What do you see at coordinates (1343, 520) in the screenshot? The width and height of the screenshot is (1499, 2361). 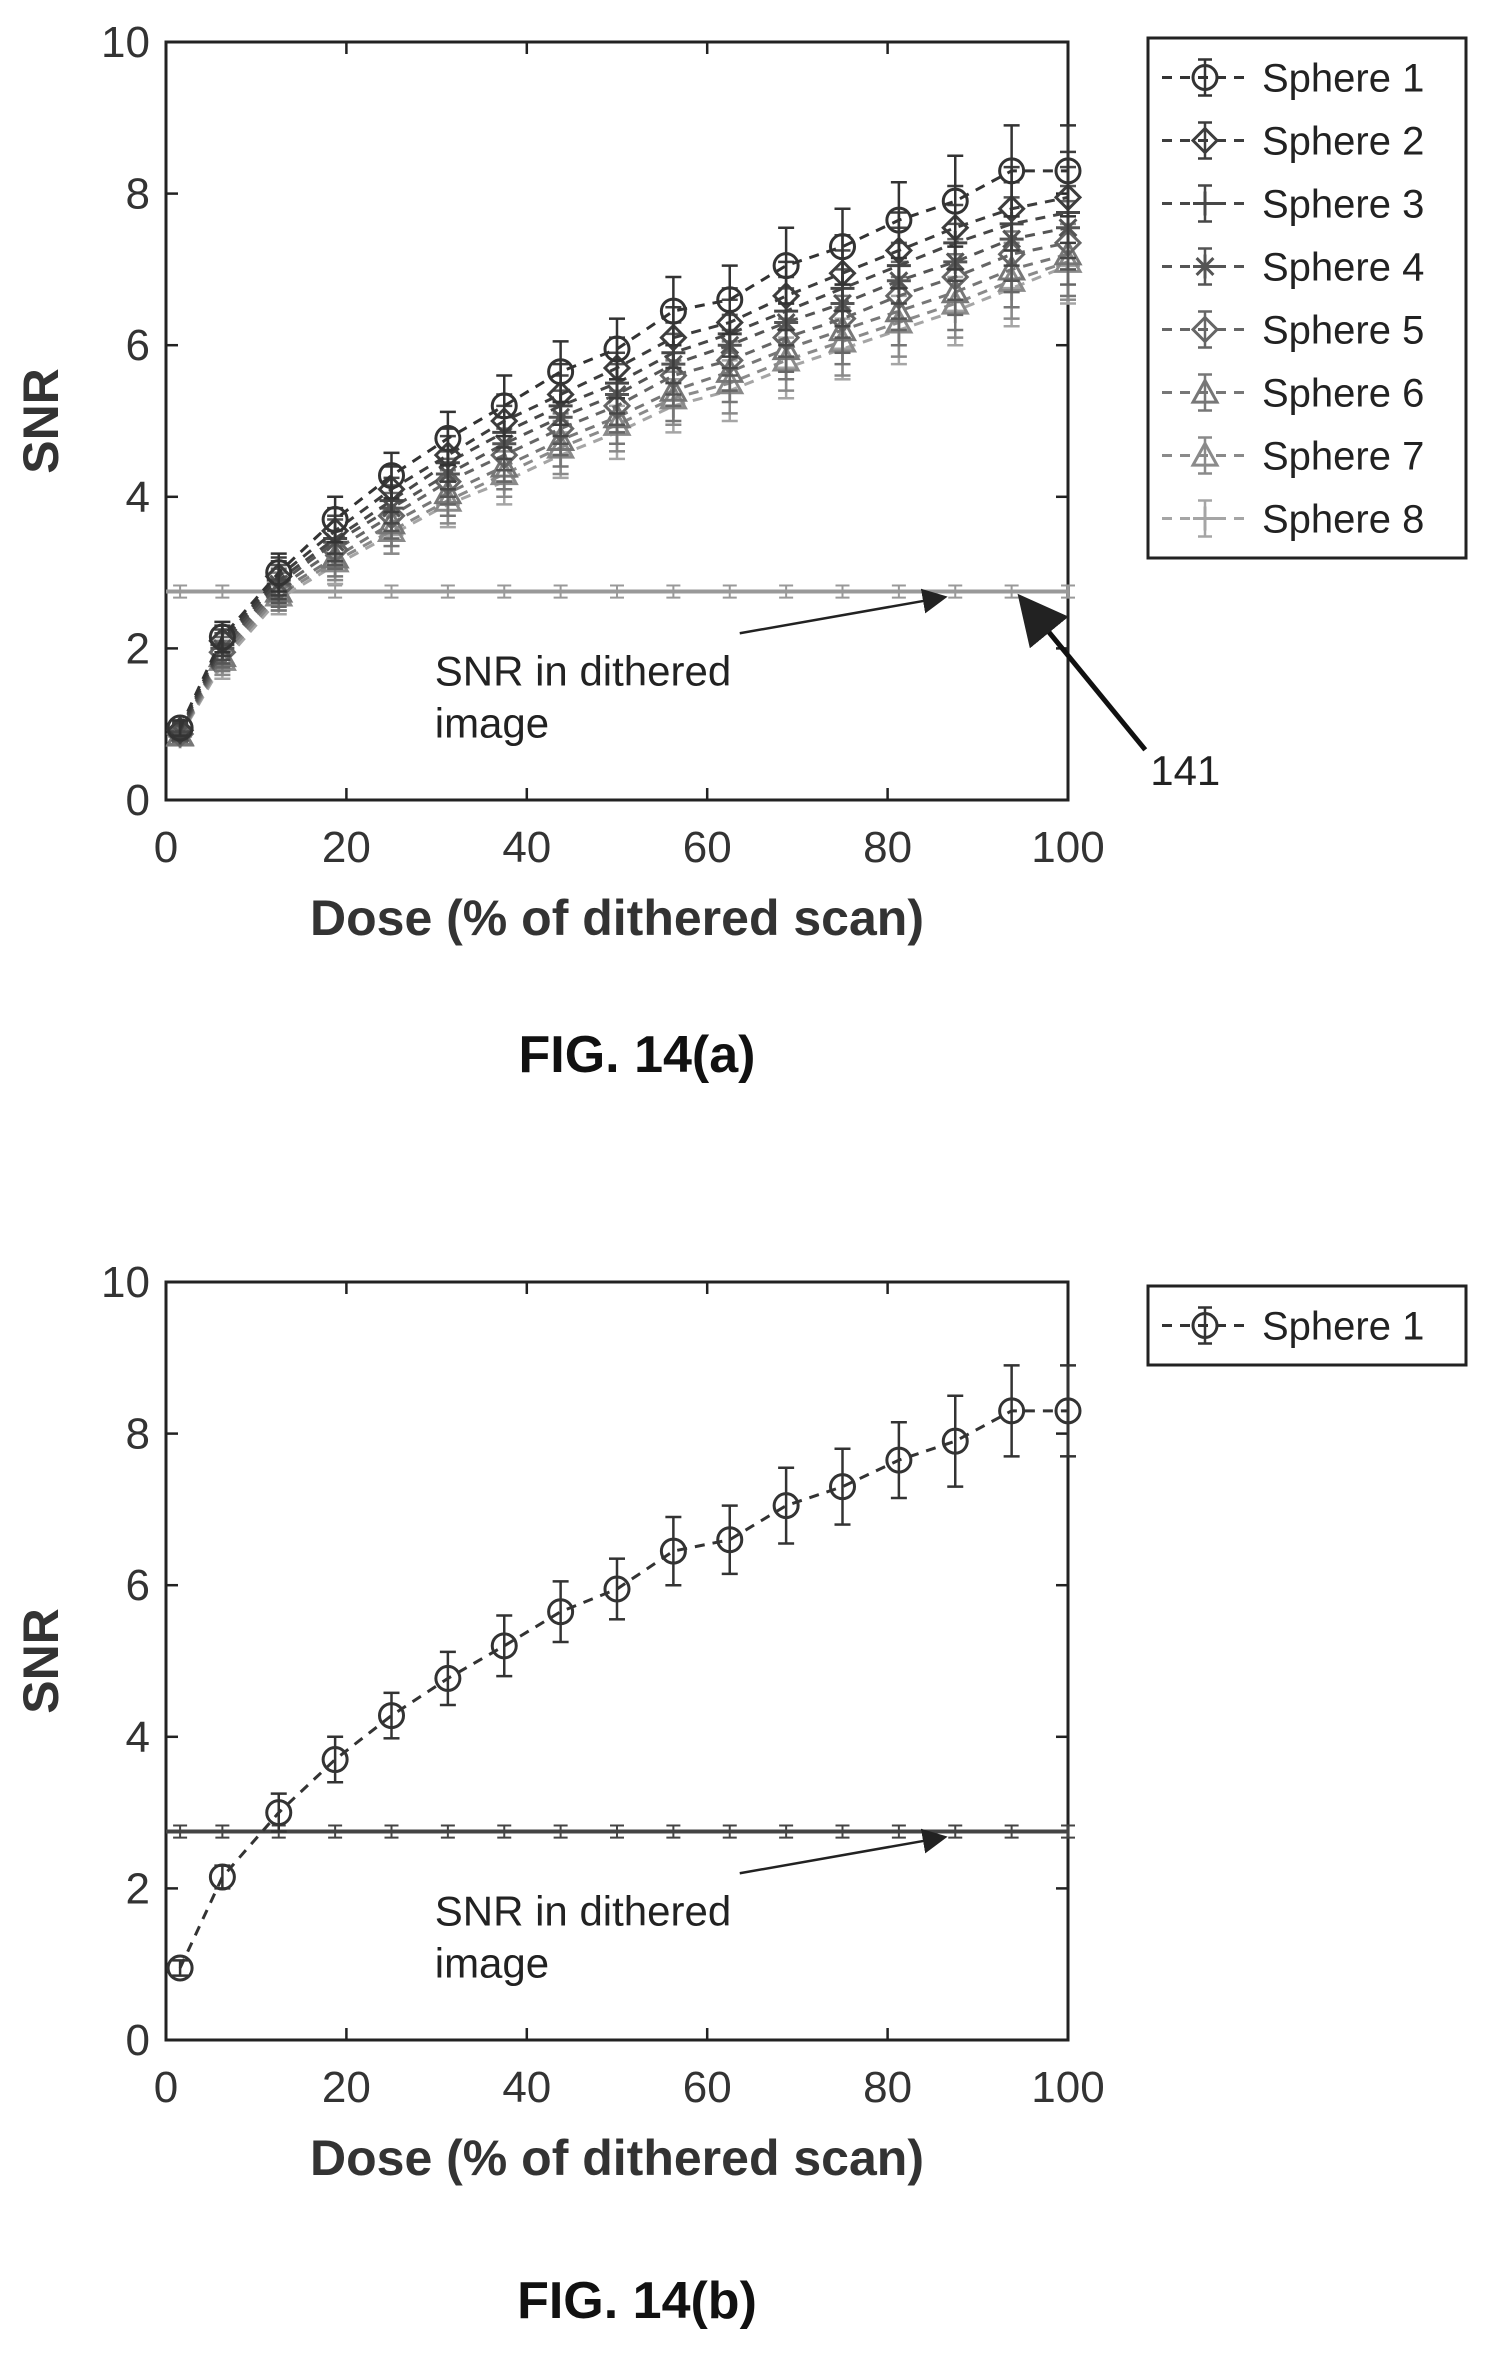 I see `legend-label: Sphere 8` at bounding box center [1343, 520].